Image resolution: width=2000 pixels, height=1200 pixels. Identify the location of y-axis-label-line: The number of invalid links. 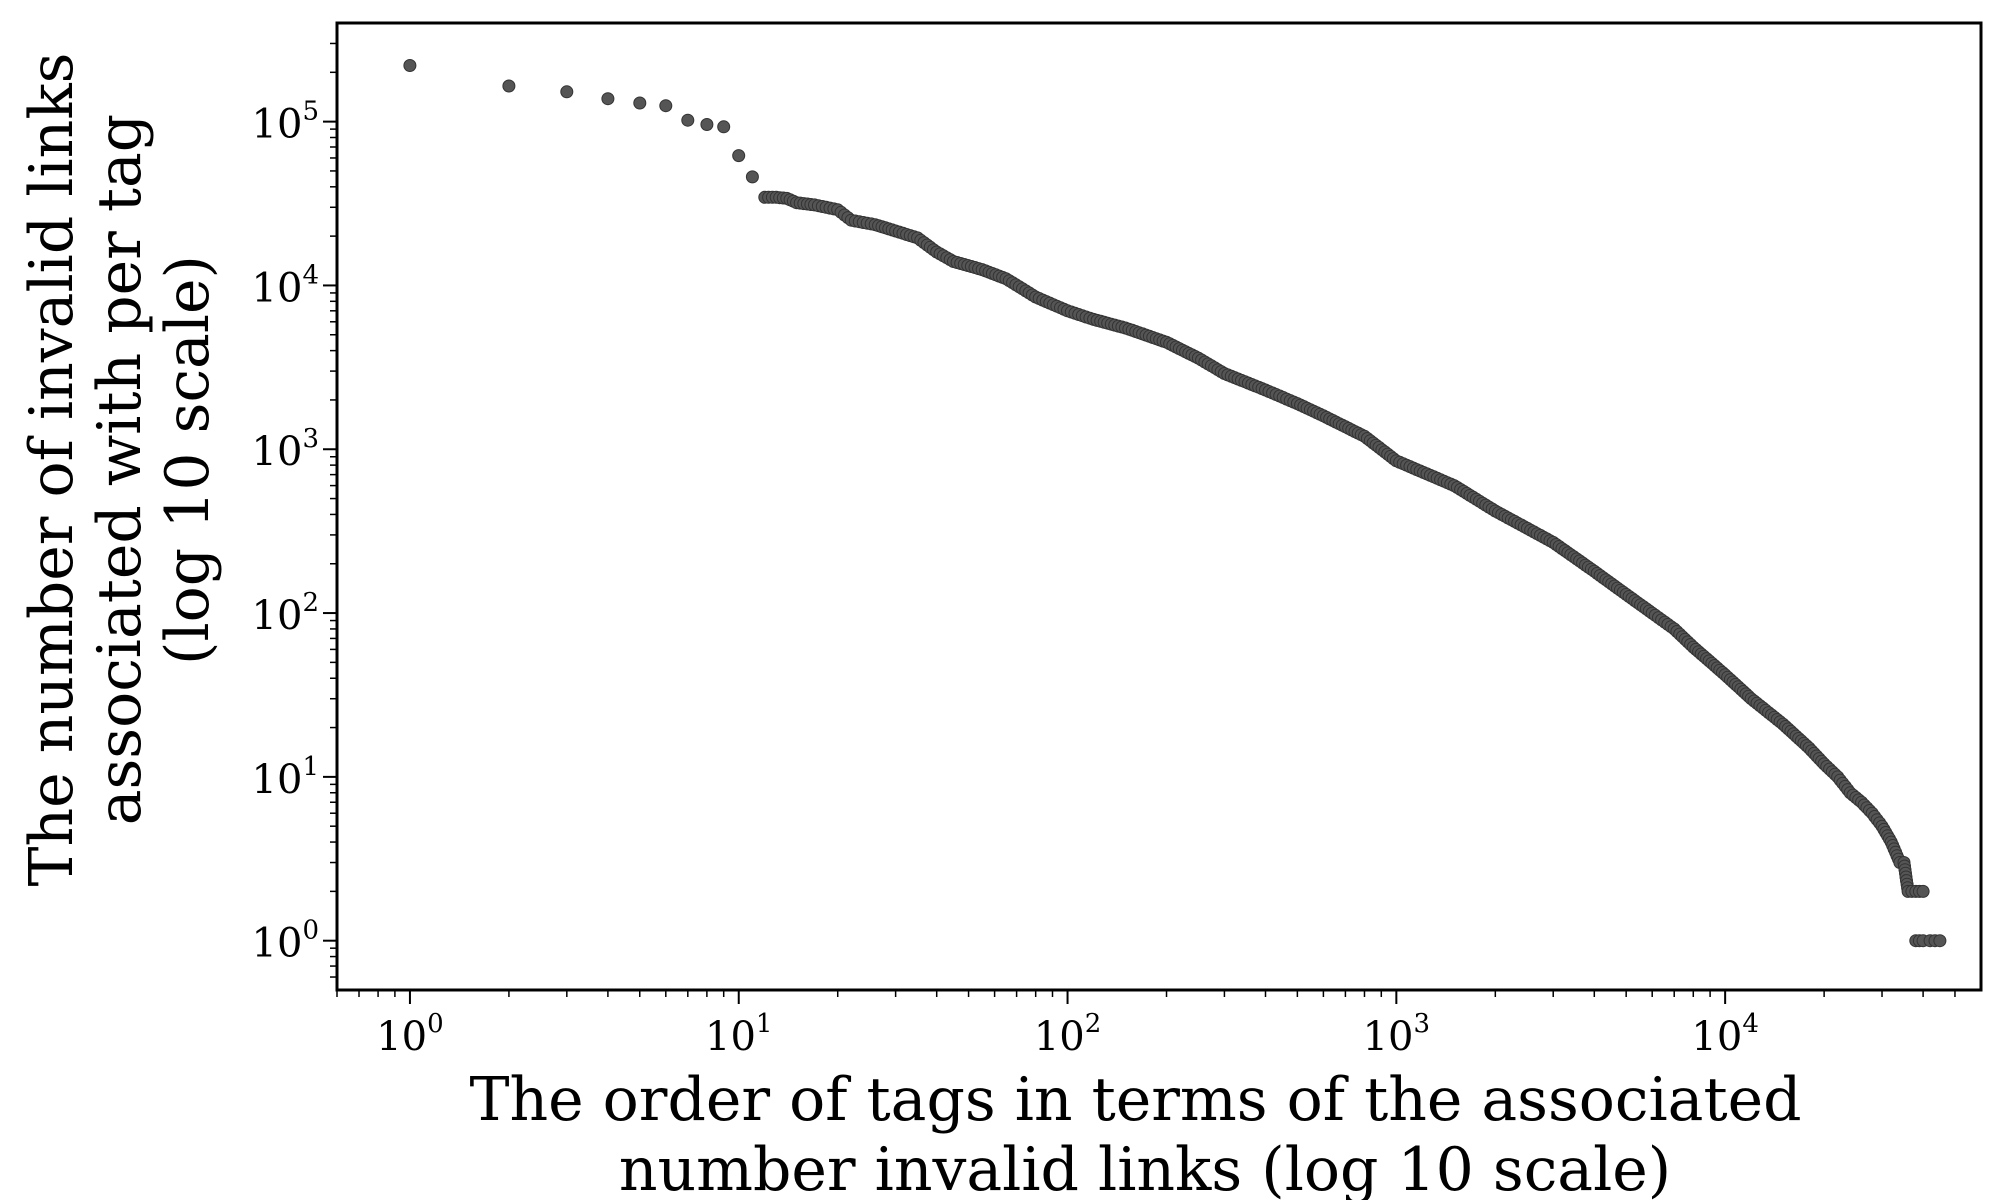
(52, 470).